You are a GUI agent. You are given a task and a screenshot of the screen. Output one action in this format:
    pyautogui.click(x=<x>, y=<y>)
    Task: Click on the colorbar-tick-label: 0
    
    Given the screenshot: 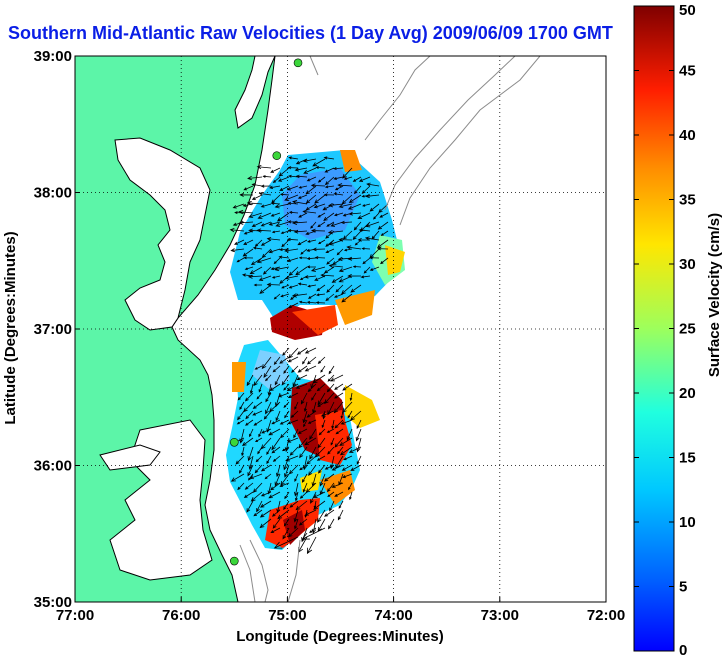 What is the action you would take?
    pyautogui.click(x=683, y=650)
    